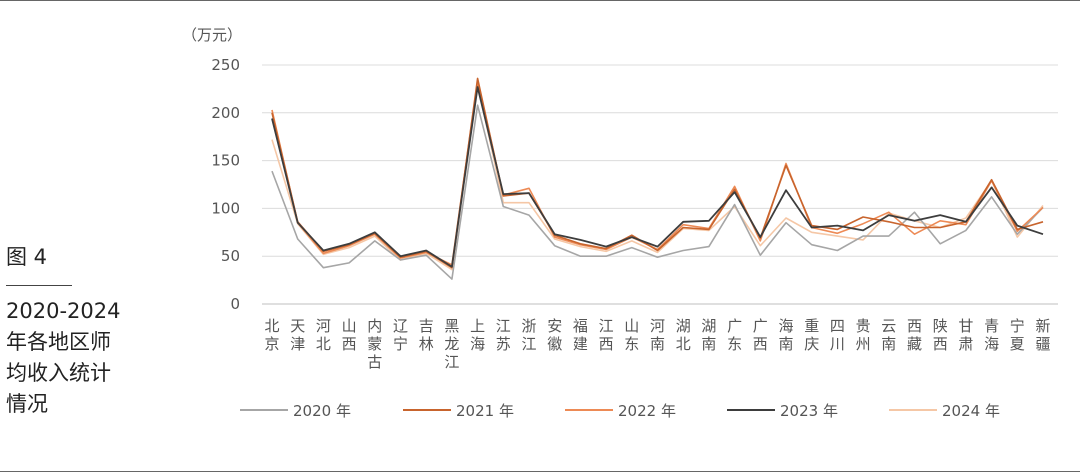 The image size is (1080, 475). I want to click on figure-label: 图 4, so click(27, 257).